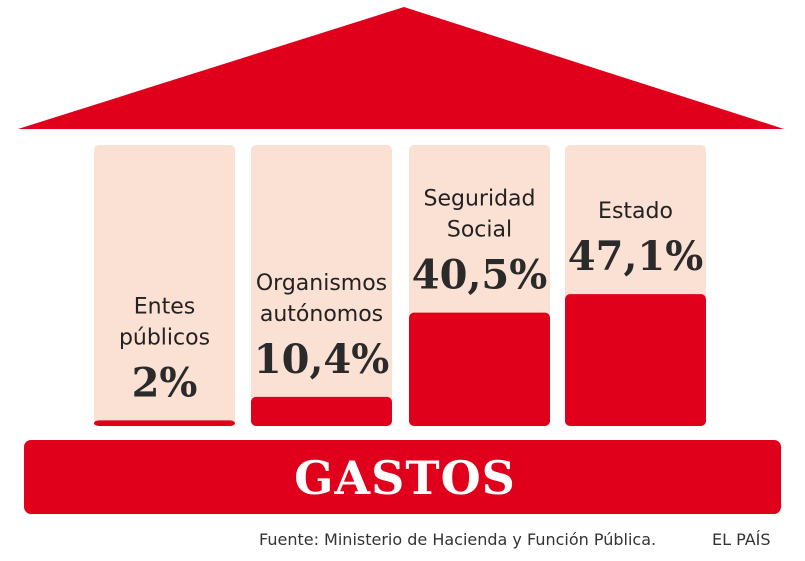 Image resolution: width=805 pixels, height=561 pixels. What do you see at coordinates (479, 230) in the screenshot?
I see `category-label: Social` at bounding box center [479, 230].